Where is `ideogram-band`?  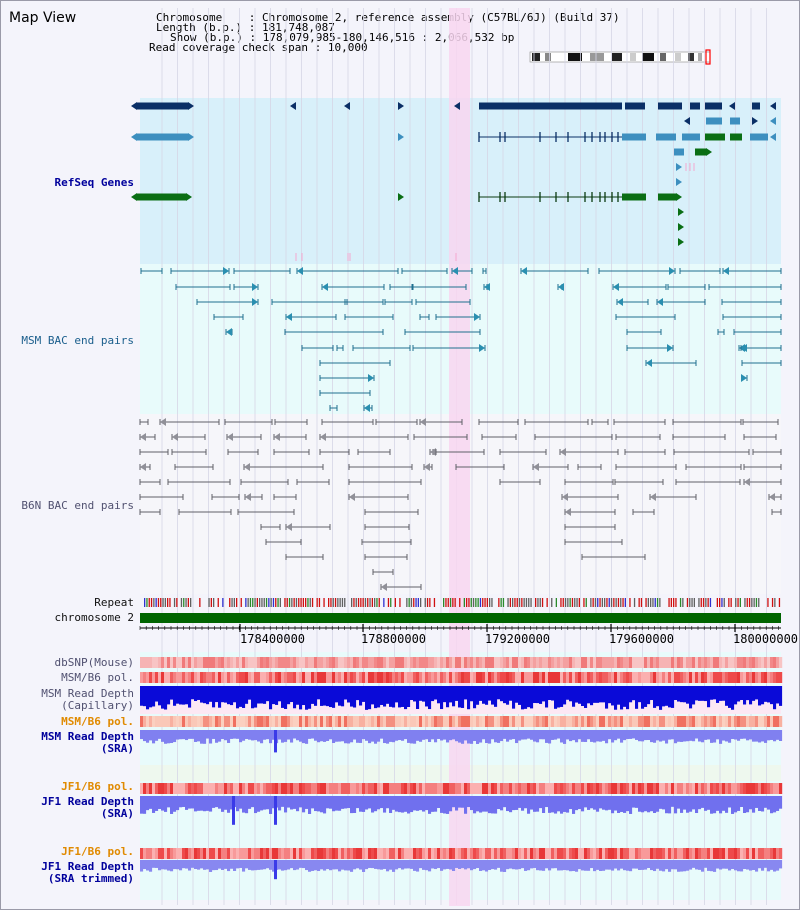
ideogram-band is located at coordinates (536, 57).